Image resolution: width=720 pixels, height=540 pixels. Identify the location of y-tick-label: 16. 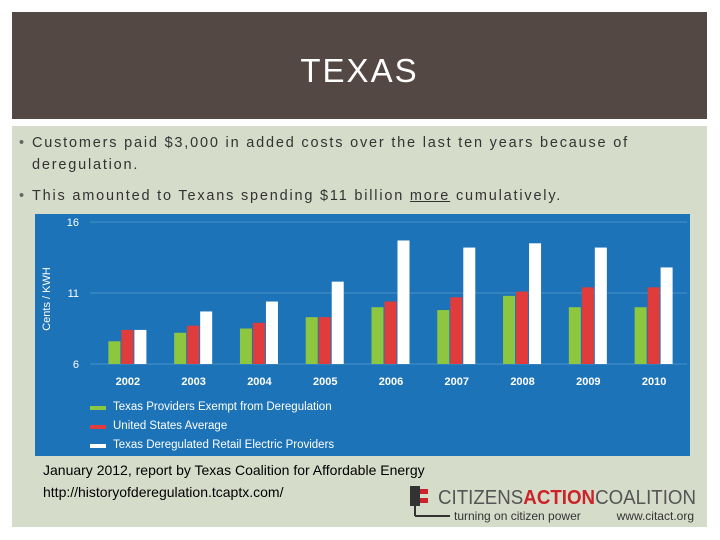
(73, 223).